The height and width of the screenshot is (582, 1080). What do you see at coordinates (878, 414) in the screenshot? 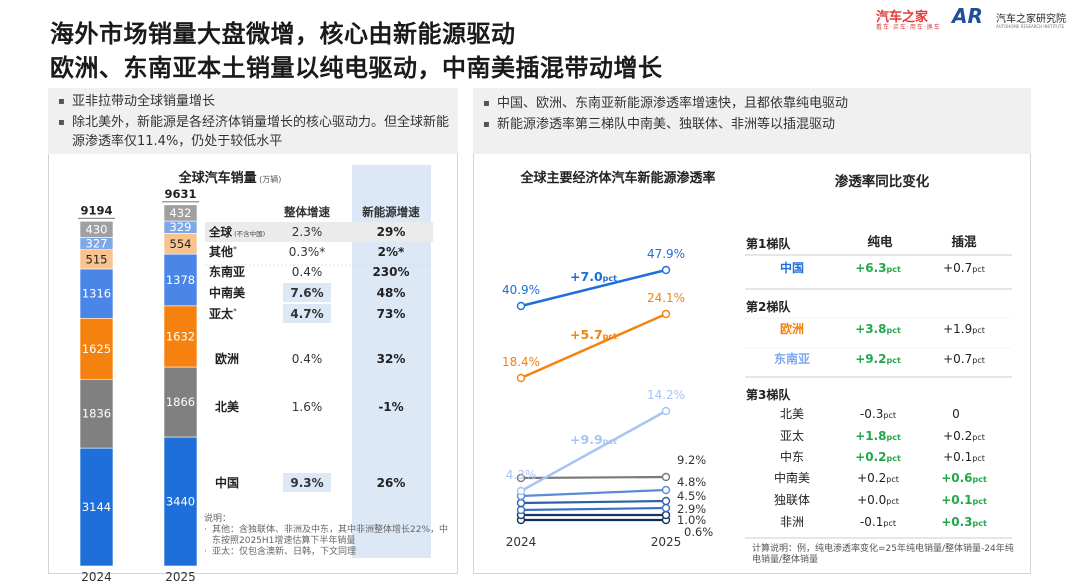
I see `table-bev-北美: -0.3pct` at bounding box center [878, 414].